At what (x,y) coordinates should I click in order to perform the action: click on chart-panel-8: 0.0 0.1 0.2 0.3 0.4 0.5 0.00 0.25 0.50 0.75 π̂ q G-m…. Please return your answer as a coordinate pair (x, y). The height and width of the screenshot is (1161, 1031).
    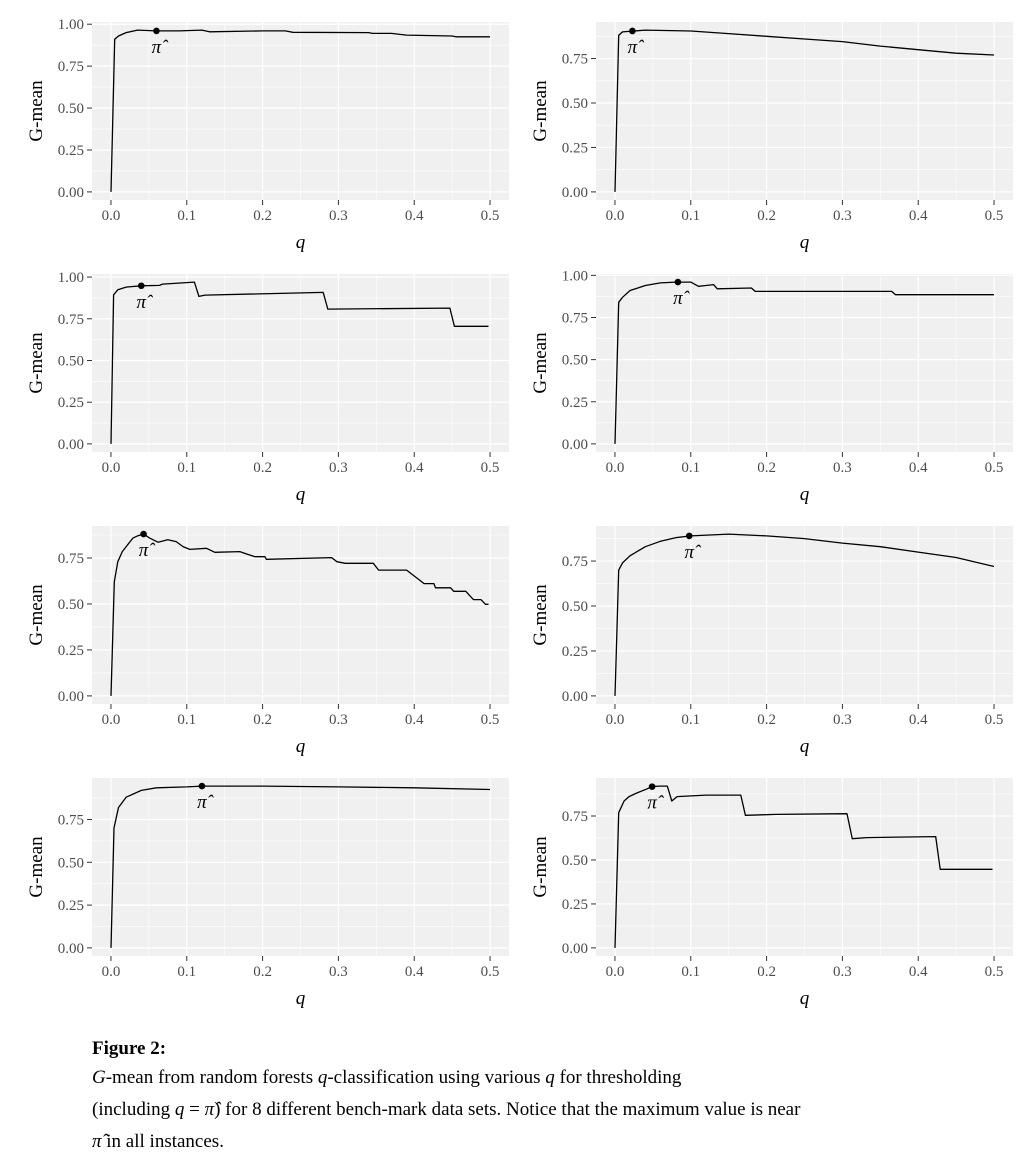
    Looking at the image, I should click on (761, 882).